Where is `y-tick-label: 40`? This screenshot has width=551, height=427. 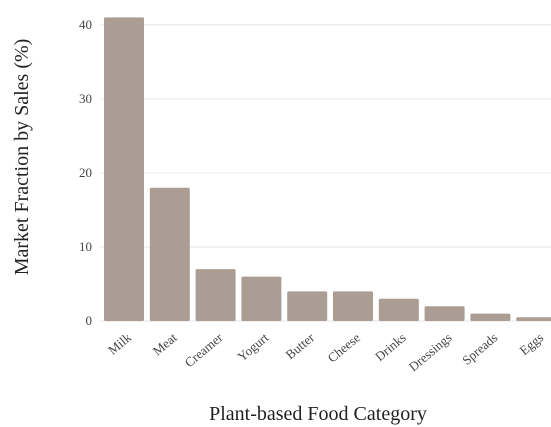
y-tick-label: 40 is located at coordinates (85, 24).